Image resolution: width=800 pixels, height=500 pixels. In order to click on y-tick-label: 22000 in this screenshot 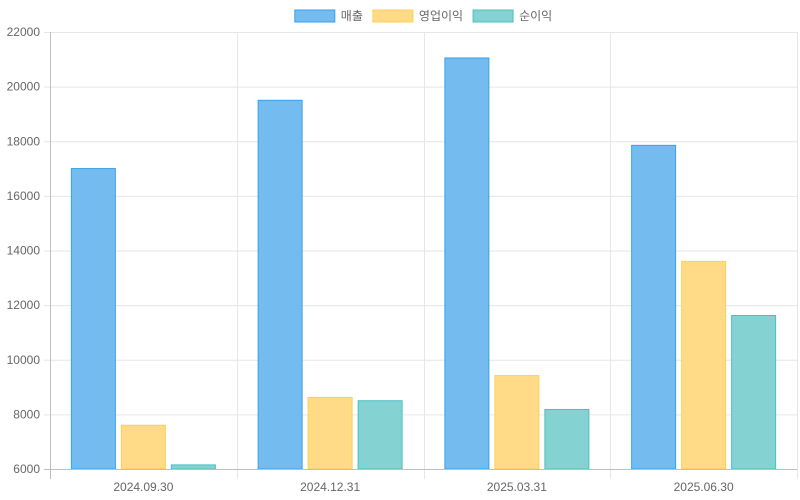, I will do `click(24, 32)`.